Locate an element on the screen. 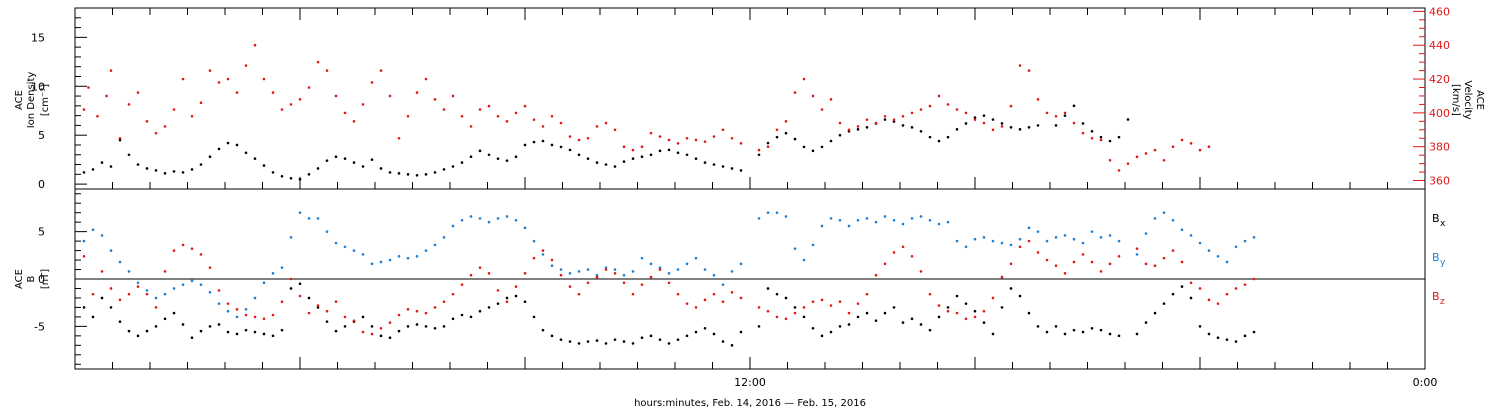 This screenshot has height=410, width=1500. b-tick-label: 5 is located at coordinates (41, 232).